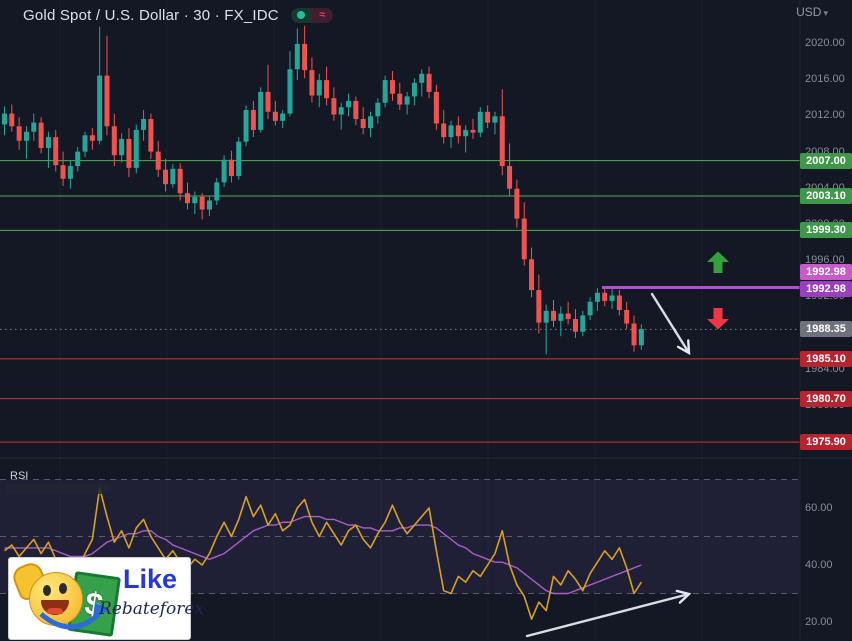 The width and height of the screenshot is (852, 641). I want to click on resistance-price-chip: 2003.10, so click(826, 195).